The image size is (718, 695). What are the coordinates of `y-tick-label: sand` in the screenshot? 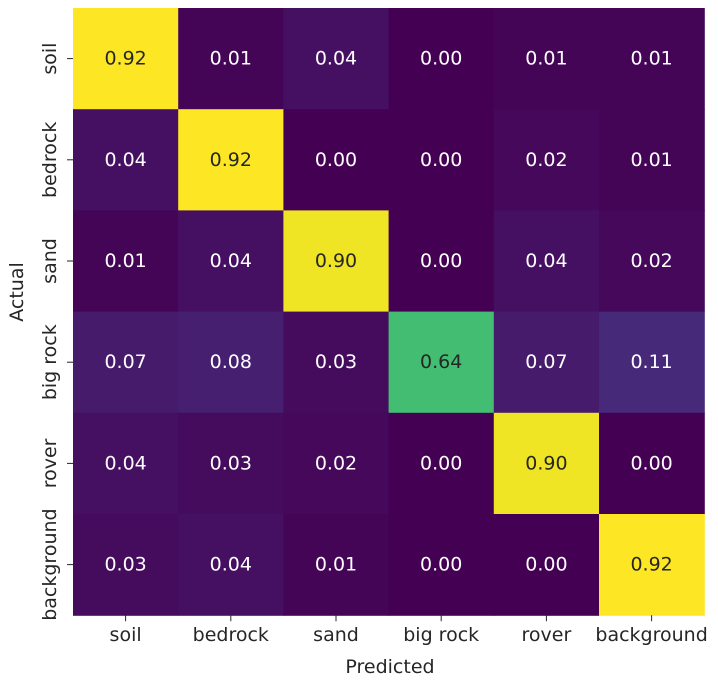 It's located at (50, 261).